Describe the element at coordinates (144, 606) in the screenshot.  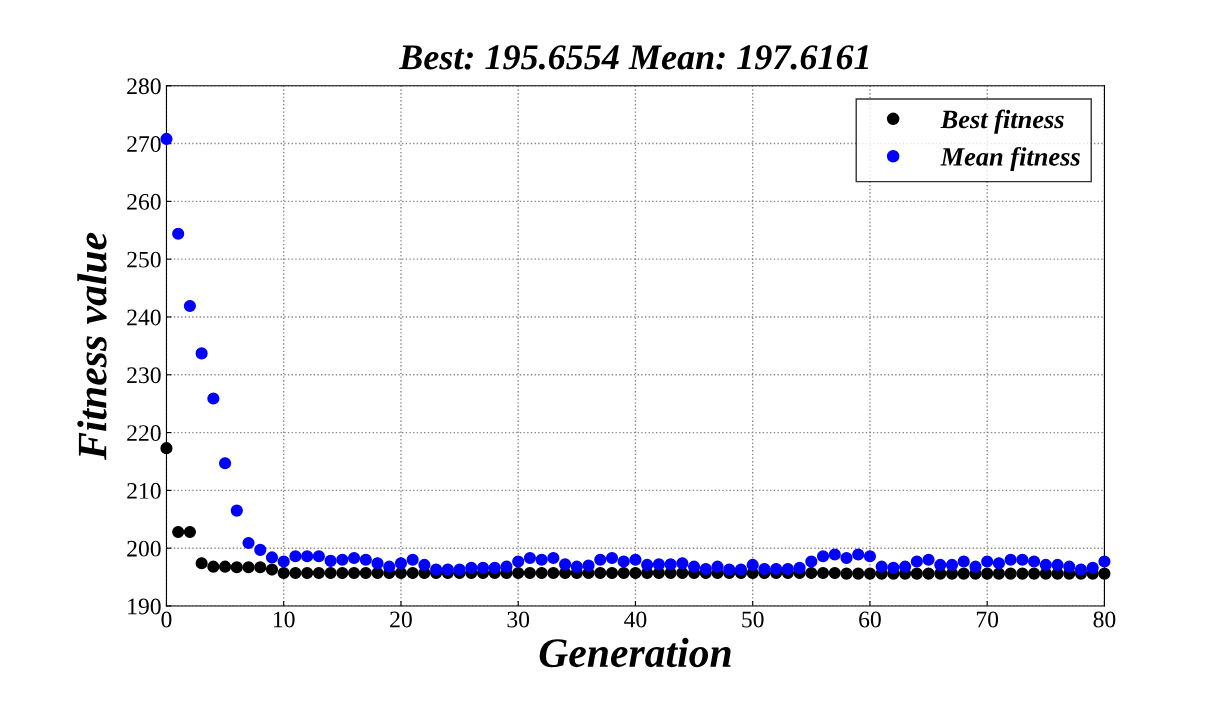
I see `y-tick-label: 190` at that location.